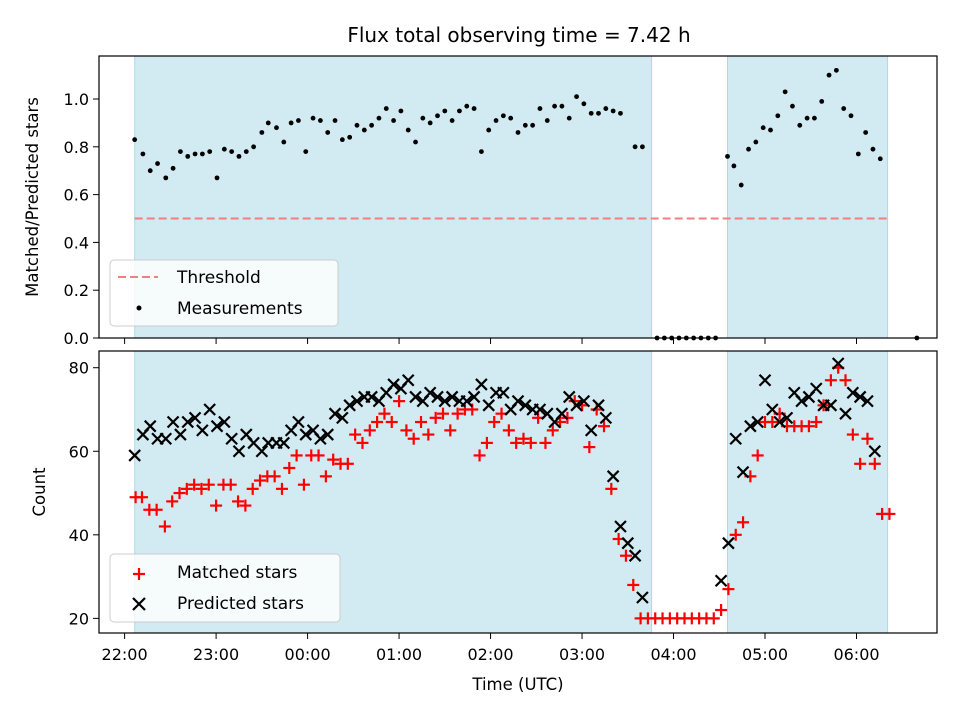 The width and height of the screenshot is (960, 720). Describe the element at coordinates (225, 588) in the screenshot. I see `bottom-legend-box` at that location.